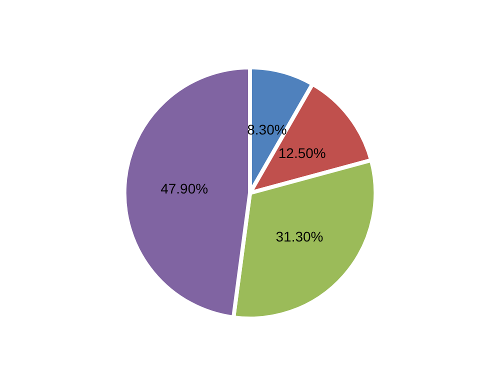 The image size is (500, 365). Describe the element at coordinates (300, 236) in the screenshot. I see `data-label: 31.30%` at that location.